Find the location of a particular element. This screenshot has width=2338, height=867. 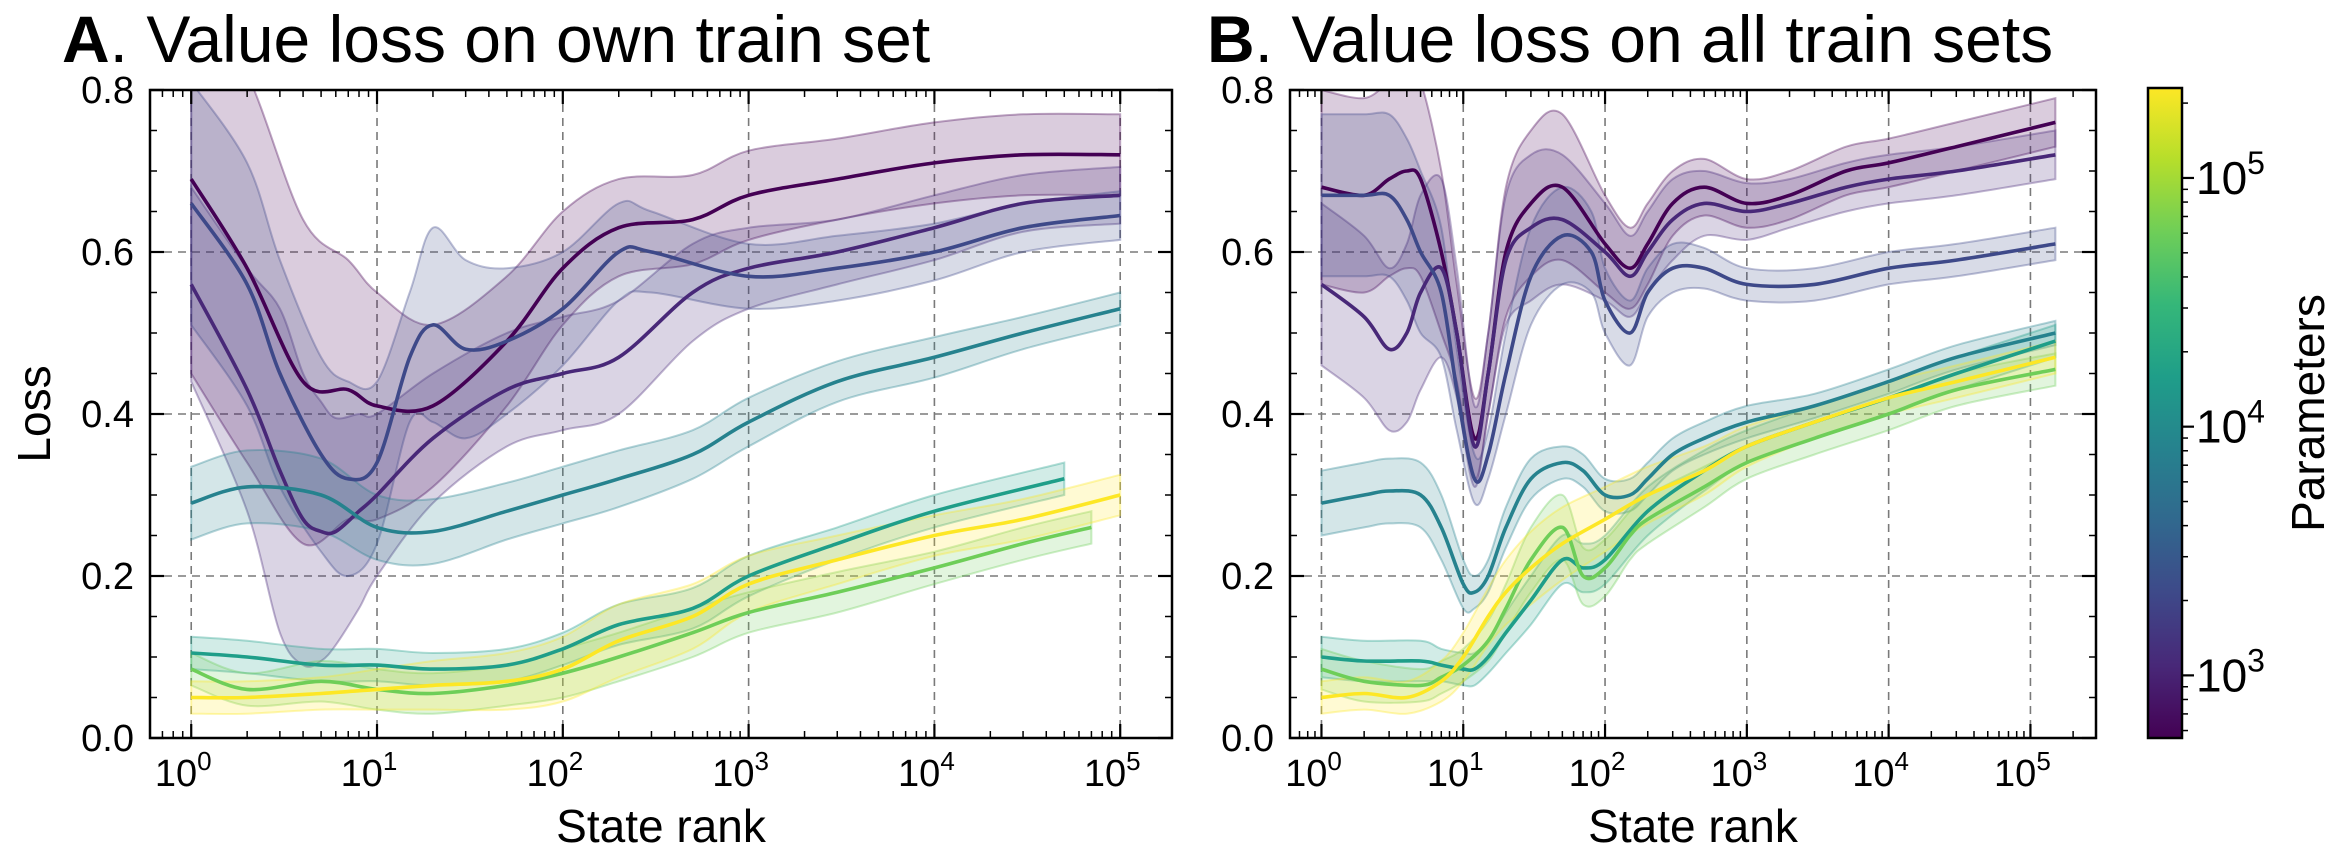

colorbar-tick-label: 10³ is located at coordinates (2230, 671).